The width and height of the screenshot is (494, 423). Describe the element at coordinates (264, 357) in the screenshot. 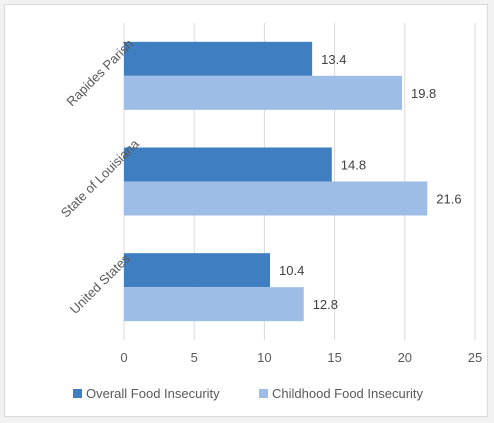

I see `x-tick-label: 10` at that location.